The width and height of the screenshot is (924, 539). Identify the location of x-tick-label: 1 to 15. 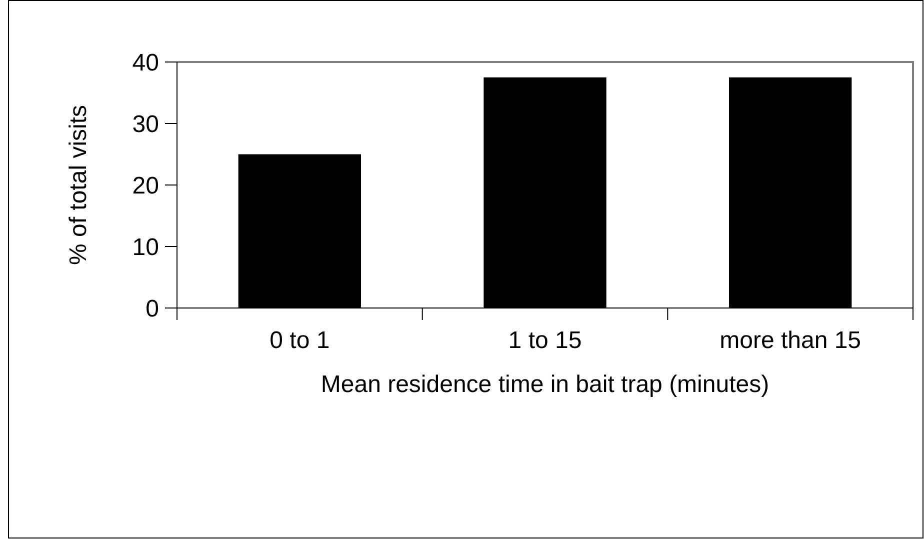
(545, 340).